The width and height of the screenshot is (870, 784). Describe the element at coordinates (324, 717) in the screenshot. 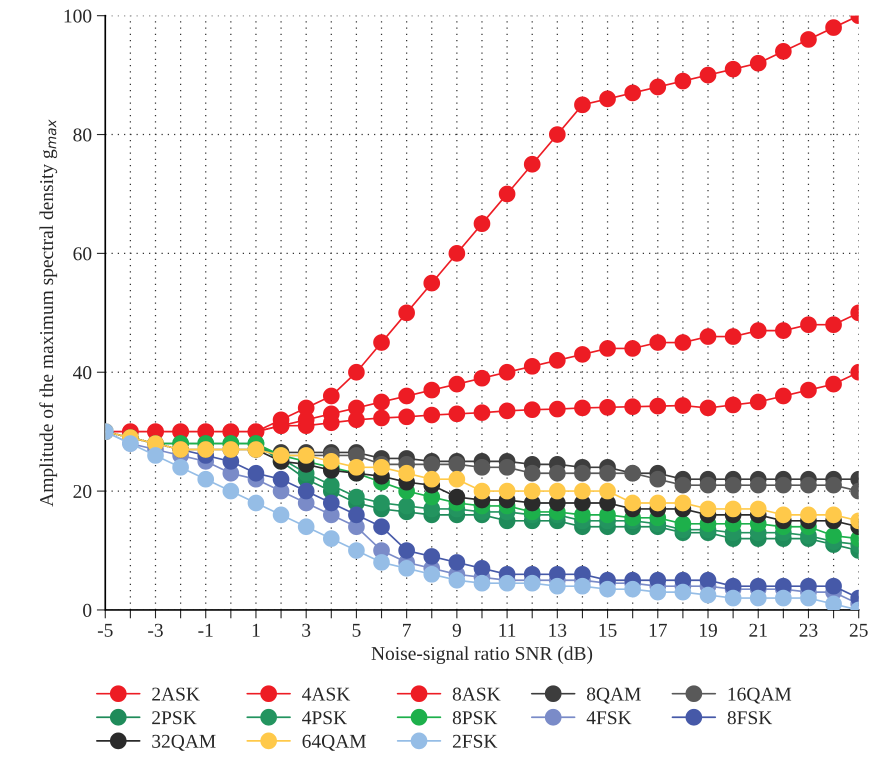

I see `legend-label: 4PSK` at that location.